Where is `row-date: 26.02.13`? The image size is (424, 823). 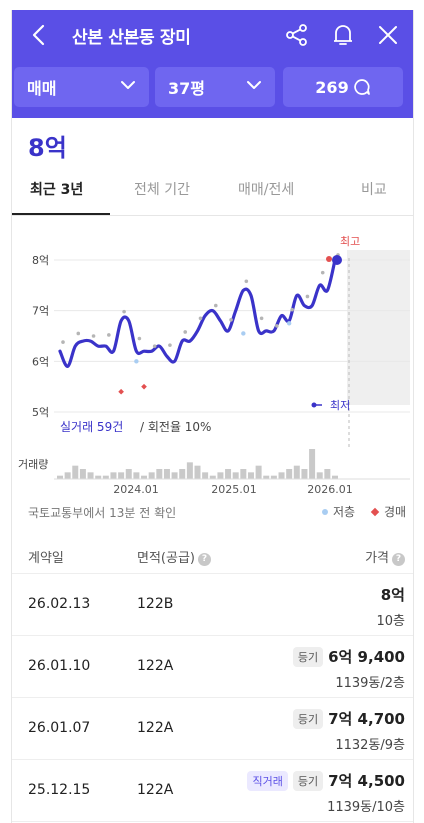
row-date: 26.02.13 is located at coordinates (59, 604).